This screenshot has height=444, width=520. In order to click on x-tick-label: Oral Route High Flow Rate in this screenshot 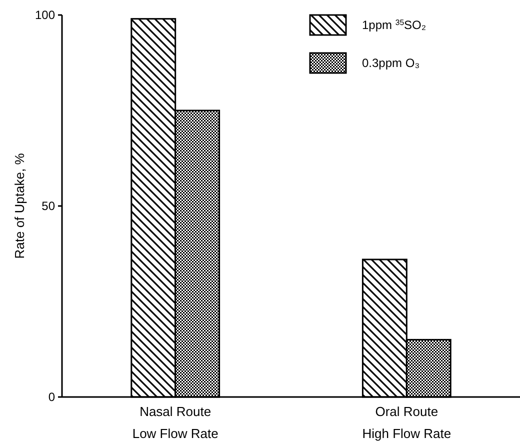, I will do `click(407, 422)`.